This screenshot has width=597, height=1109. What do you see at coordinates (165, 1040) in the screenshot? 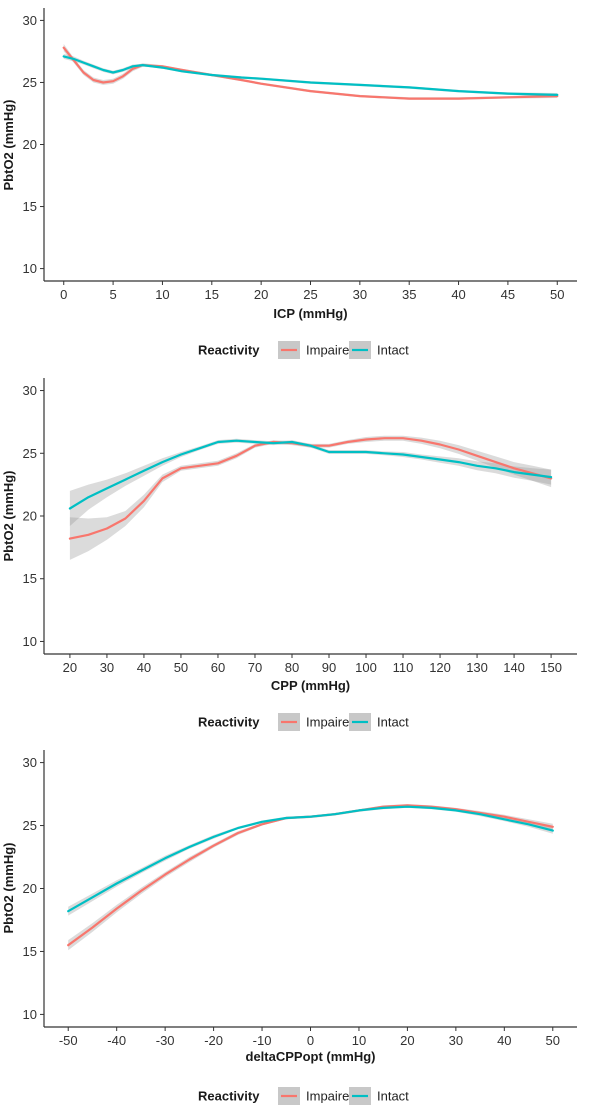
I see `x-tick-label: -30` at bounding box center [165, 1040].